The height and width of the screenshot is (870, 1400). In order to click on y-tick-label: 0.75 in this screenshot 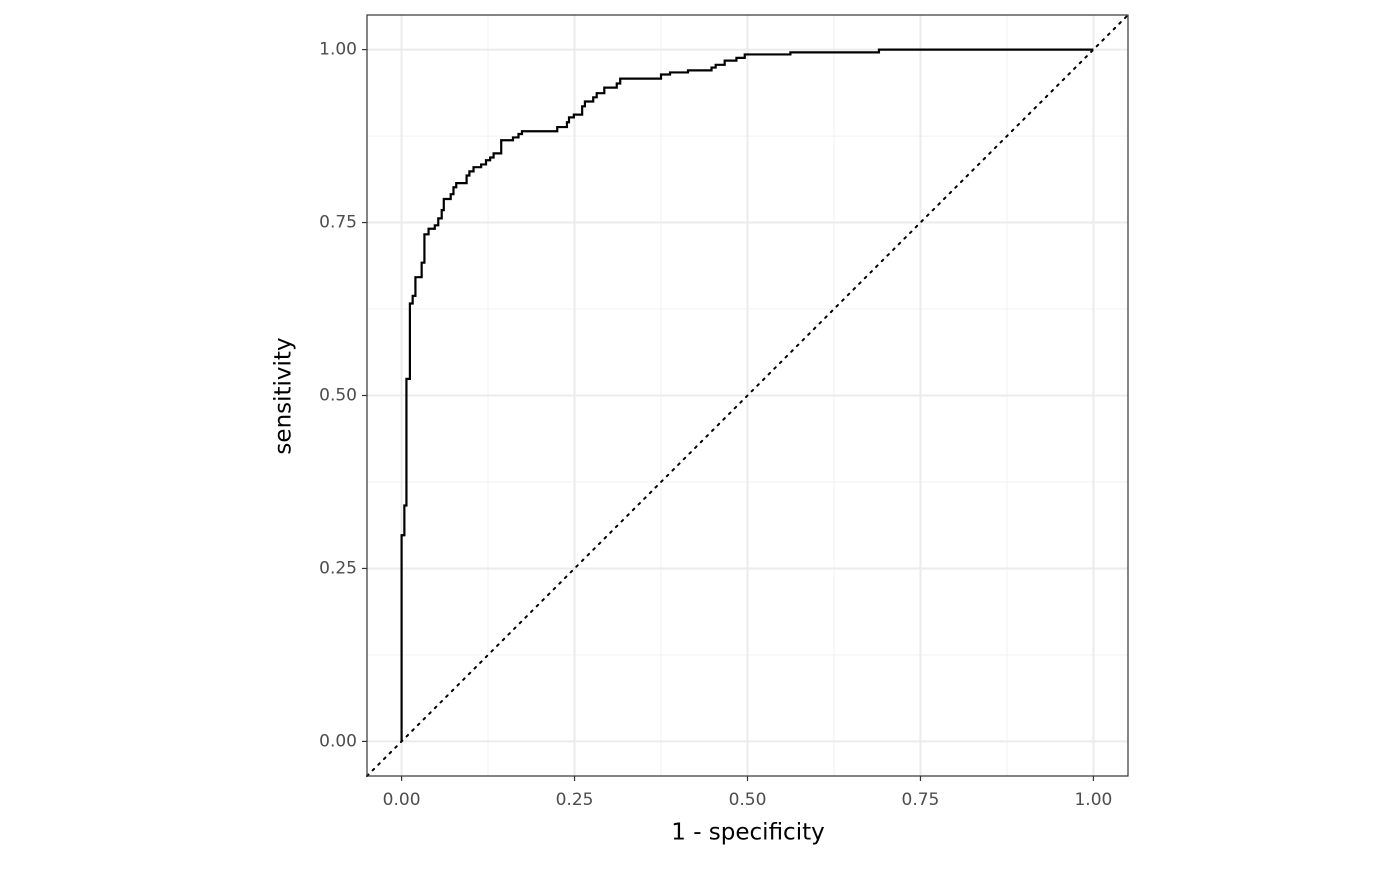, I will do `click(338, 223)`.